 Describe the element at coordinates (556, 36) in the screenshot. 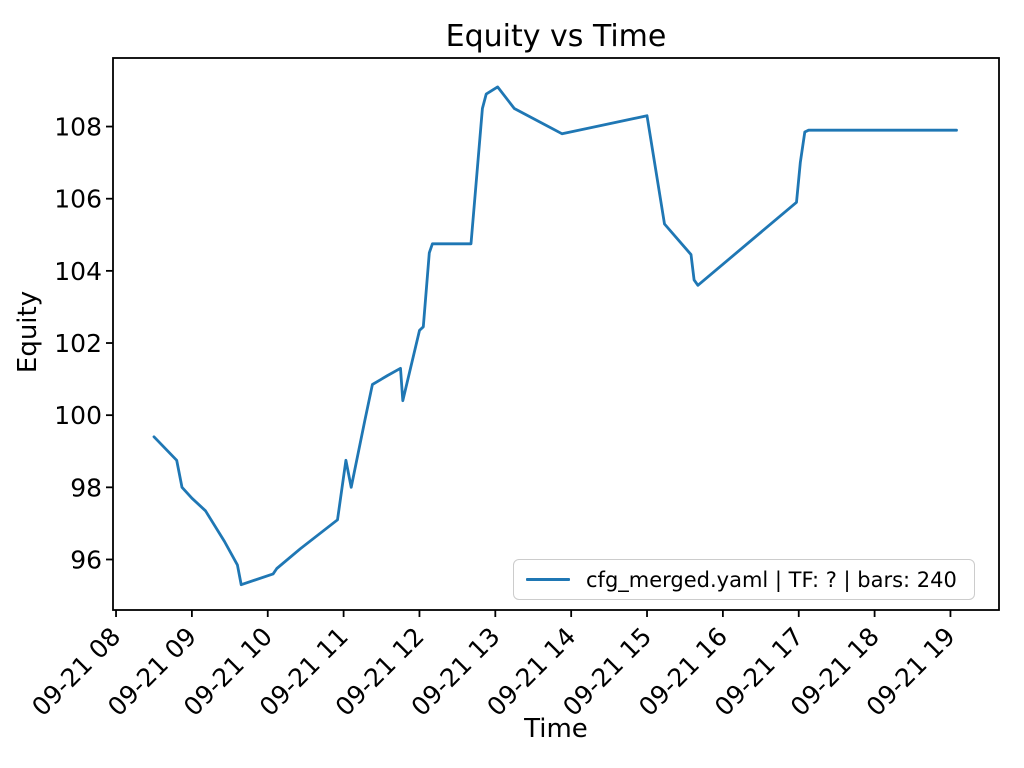

I see `chart-title: Equity vs Time` at that location.